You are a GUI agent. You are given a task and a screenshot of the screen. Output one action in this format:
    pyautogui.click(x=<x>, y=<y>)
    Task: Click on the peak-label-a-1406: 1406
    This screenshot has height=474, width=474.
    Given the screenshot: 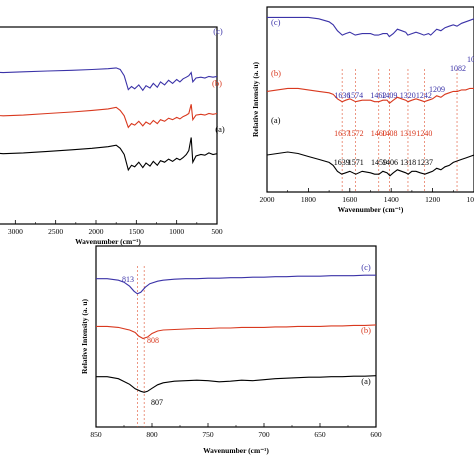 What is the action you would take?
    pyautogui.click(x=390, y=162)
    